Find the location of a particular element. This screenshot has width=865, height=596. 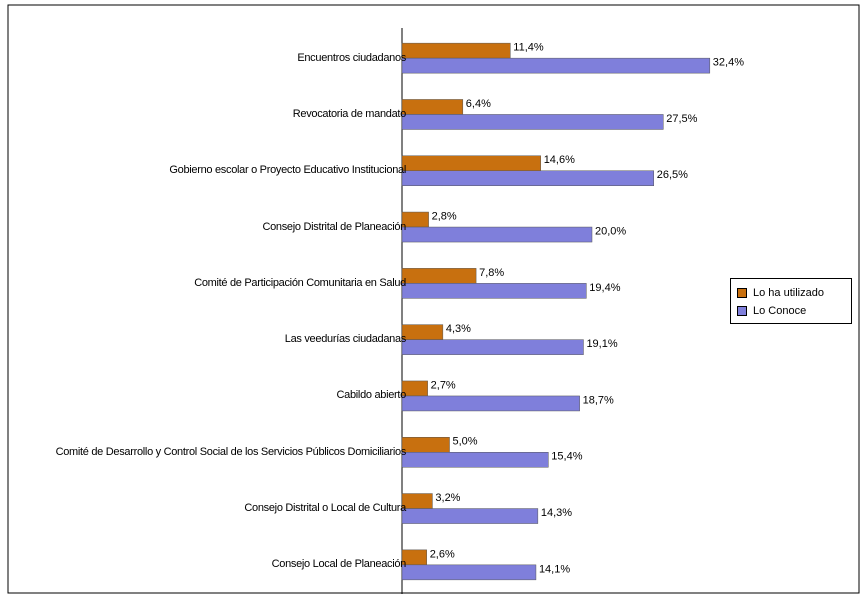

value-label: 11,4% is located at coordinates (528, 48).